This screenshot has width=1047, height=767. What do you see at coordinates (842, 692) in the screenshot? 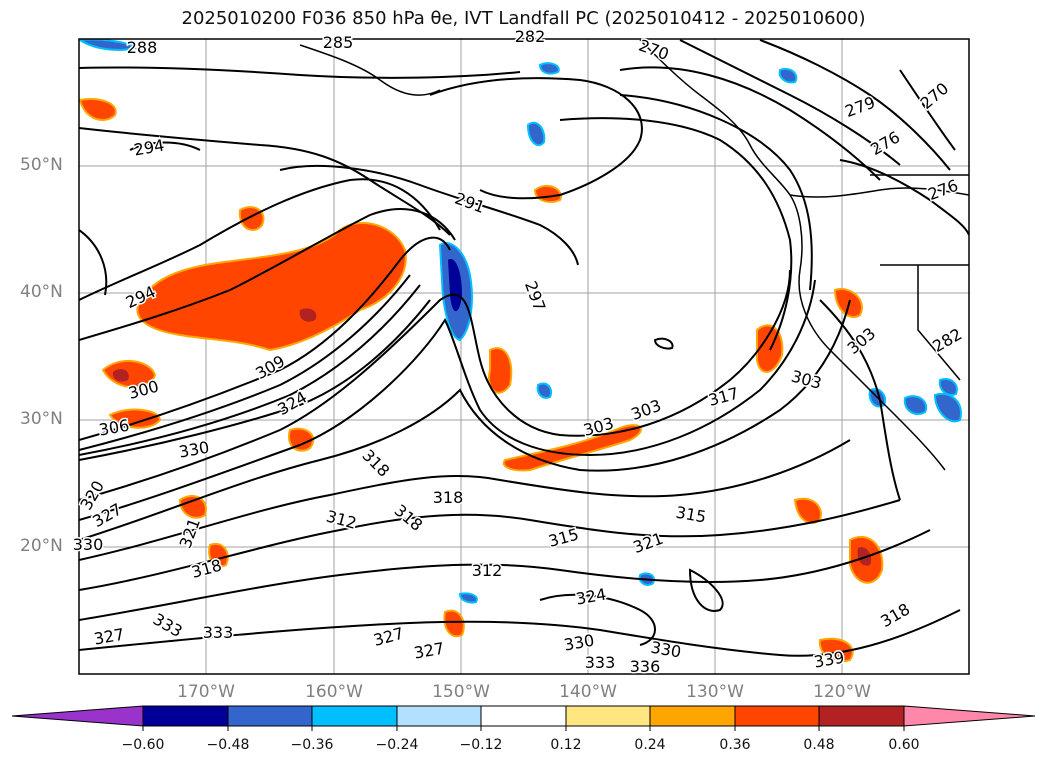
I see `lon-label: 120°W` at bounding box center [842, 692].